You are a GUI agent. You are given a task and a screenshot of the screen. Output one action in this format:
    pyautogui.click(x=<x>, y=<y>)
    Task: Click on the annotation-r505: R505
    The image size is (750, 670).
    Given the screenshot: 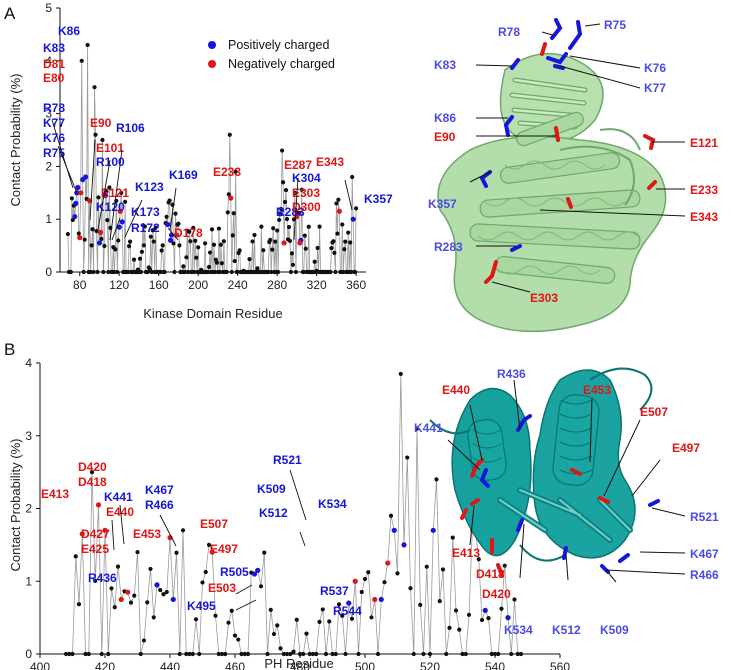 What is the action you would take?
    pyautogui.click(x=234, y=572)
    